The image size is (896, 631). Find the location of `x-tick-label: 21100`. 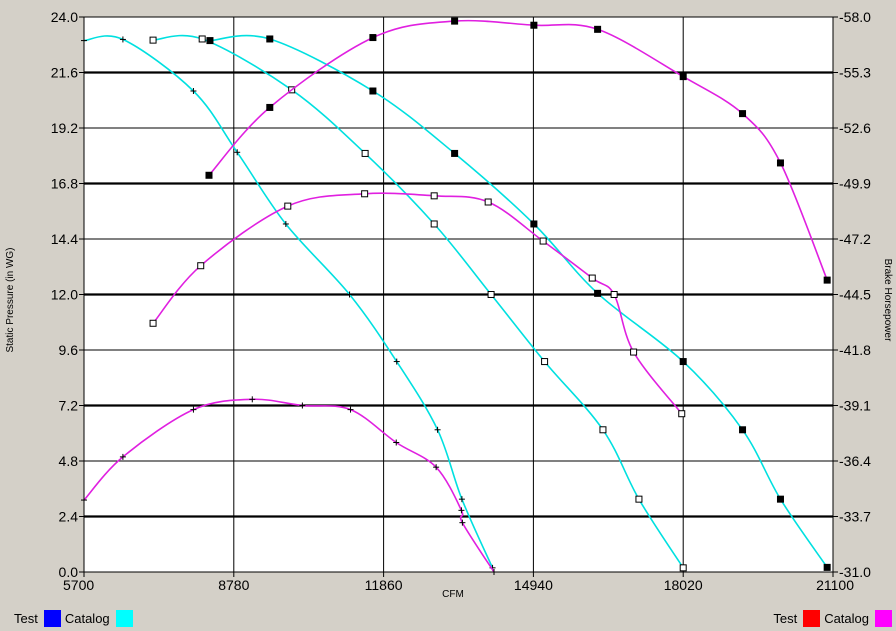

x-tick-label: 21100 is located at coordinates (835, 585).